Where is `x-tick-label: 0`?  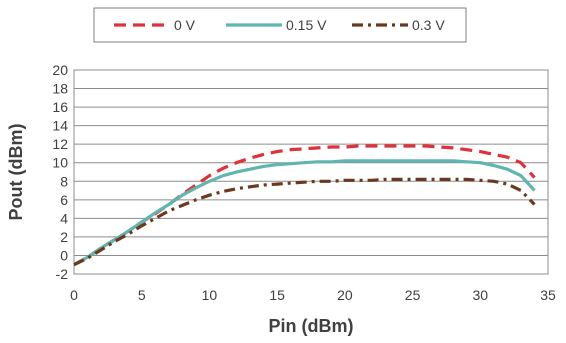
x-tick-label: 0 is located at coordinates (74, 295).